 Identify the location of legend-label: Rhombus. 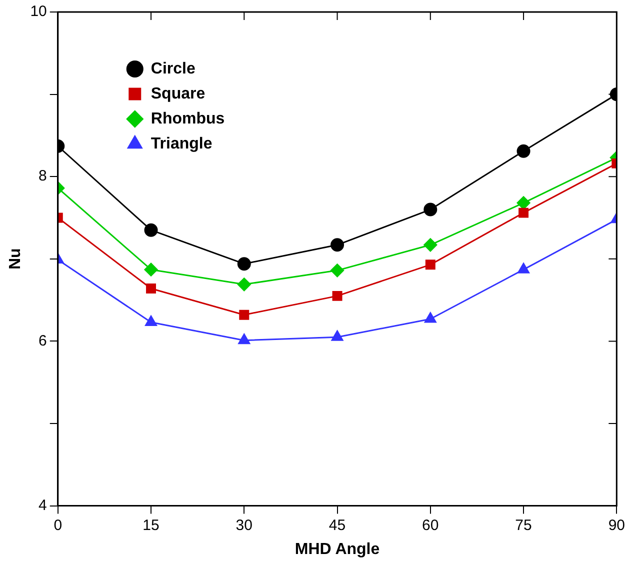
(187, 119).